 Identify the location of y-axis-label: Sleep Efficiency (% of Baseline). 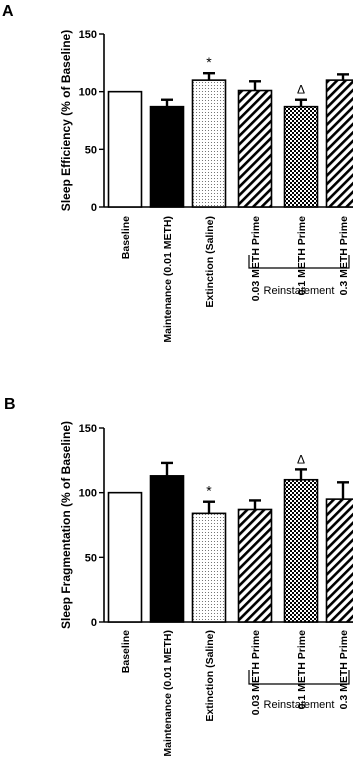
(66, 120).